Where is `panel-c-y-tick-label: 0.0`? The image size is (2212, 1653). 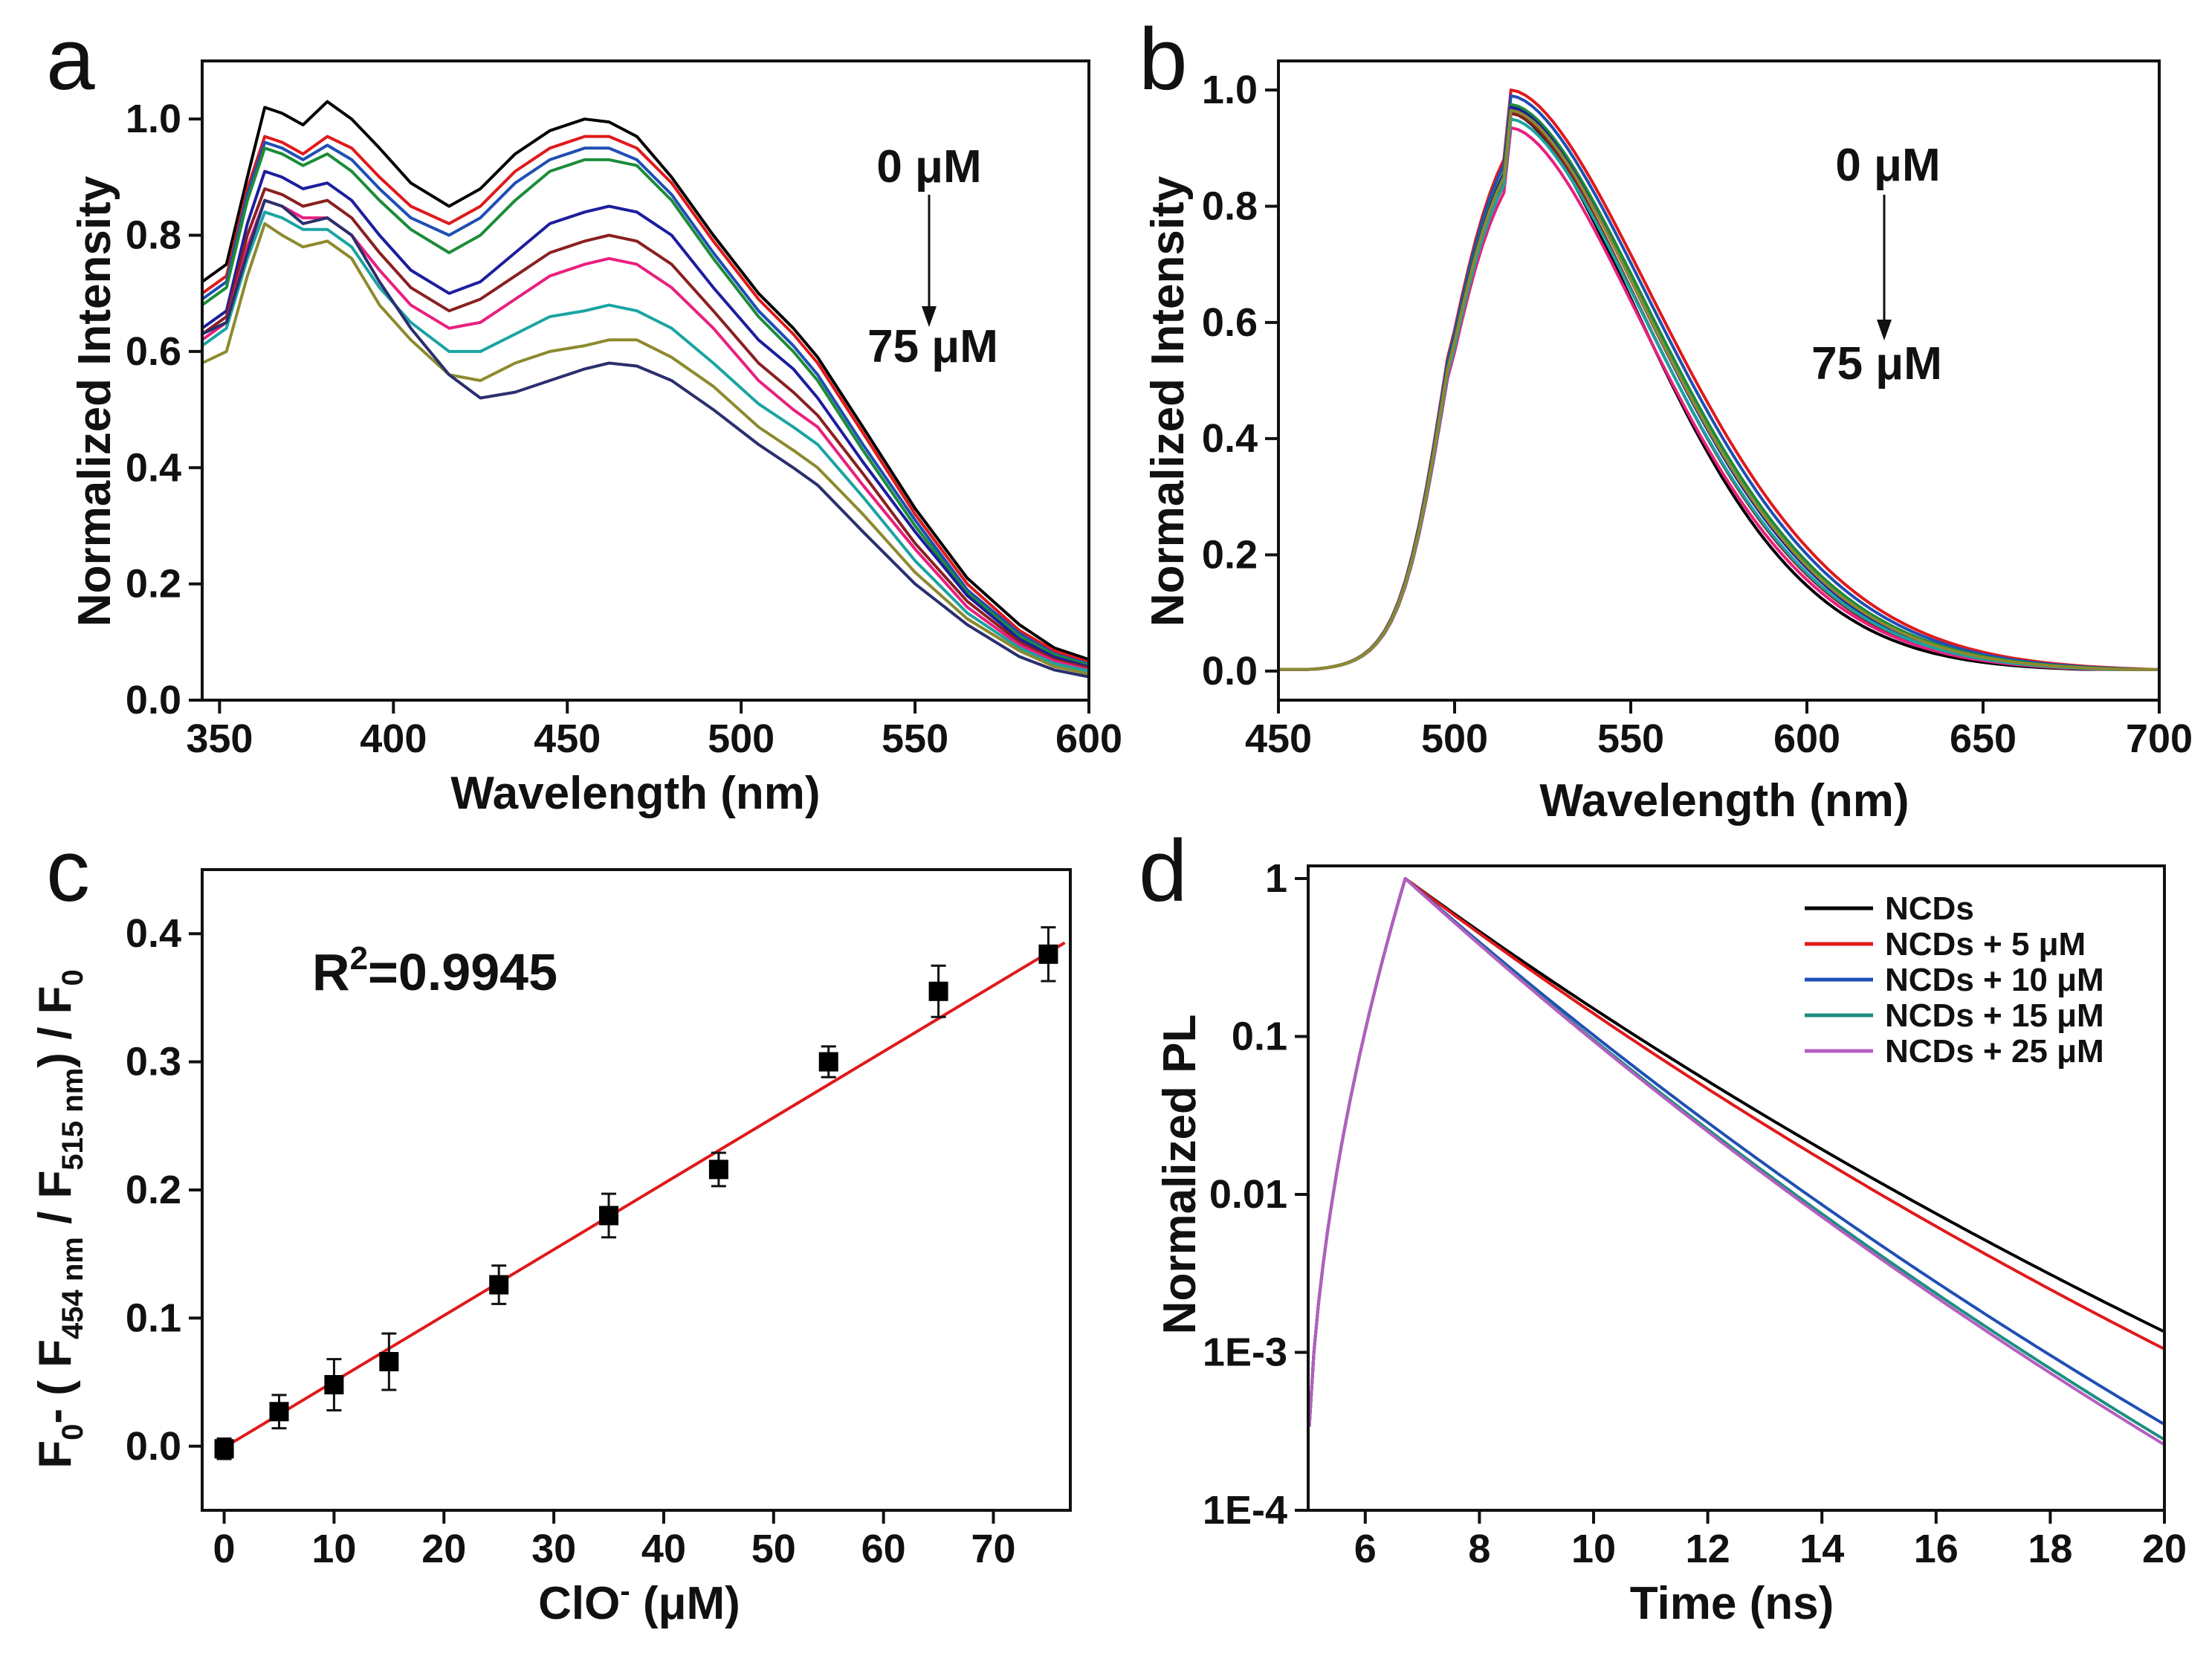
panel-c-y-tick-label: 0.0 is located at coordinates (153, 1446).